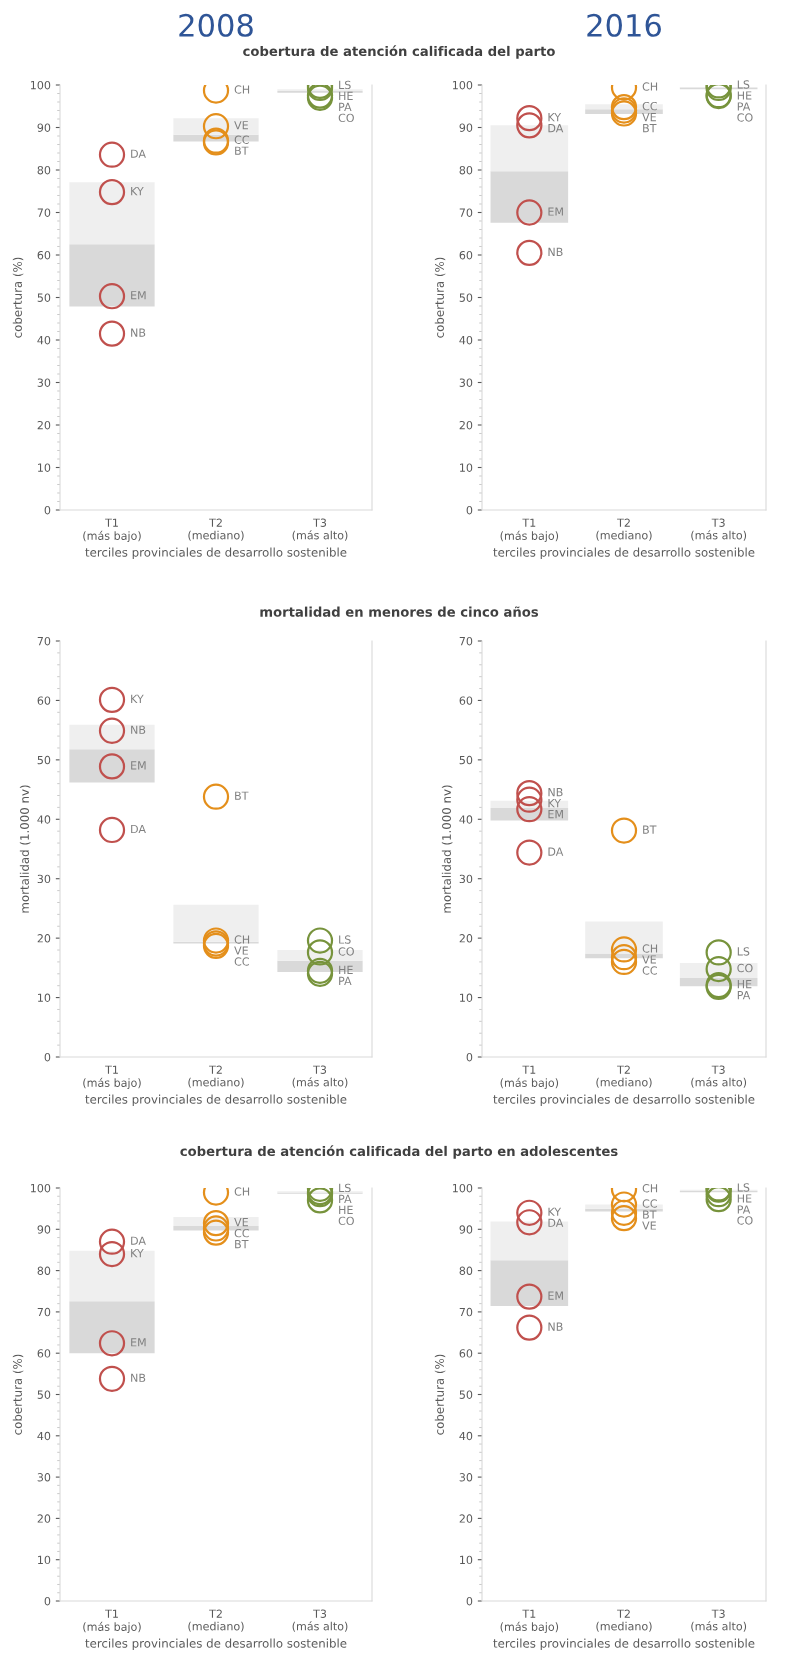 The height and width of the screenshot is (1674, 798). I want to click on y-tick-label: 70, so click(466, 212).